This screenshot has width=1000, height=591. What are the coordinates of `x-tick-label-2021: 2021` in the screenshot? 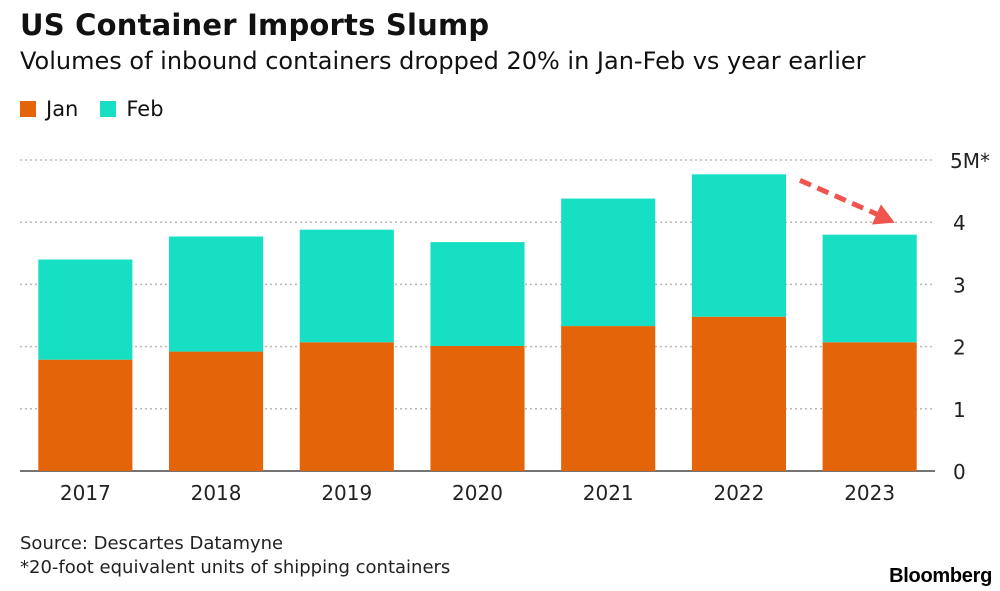 It's located at (608, 493).